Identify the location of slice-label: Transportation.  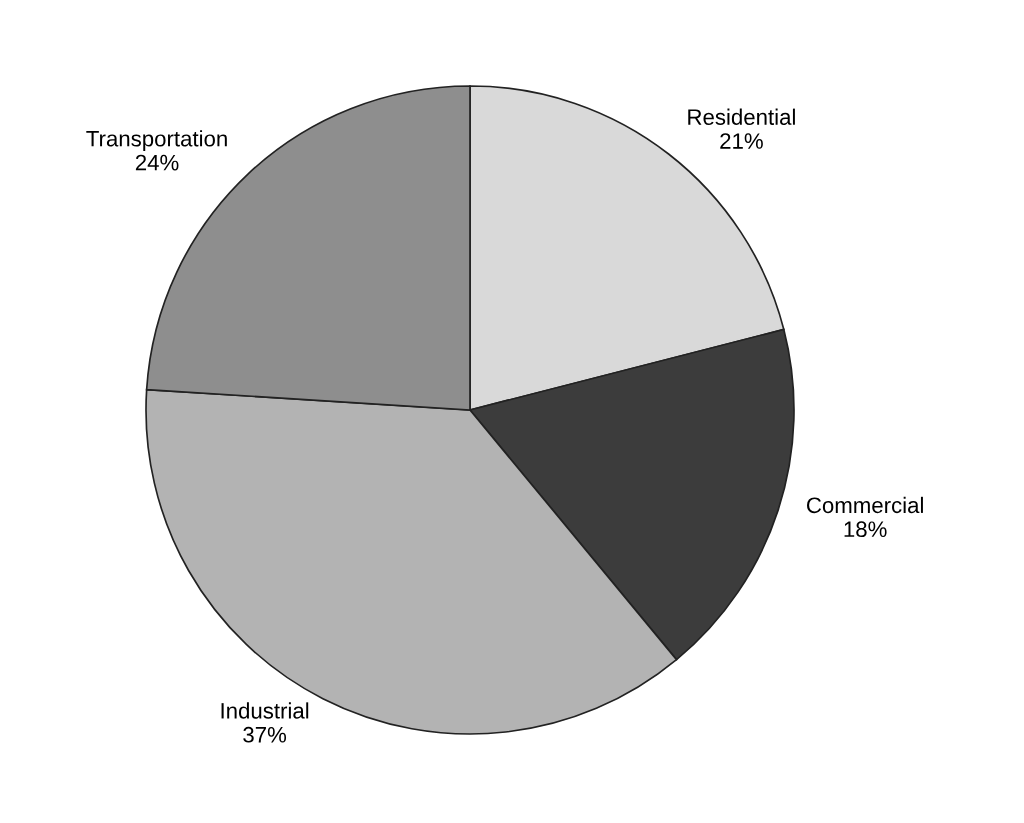
(156, 140).